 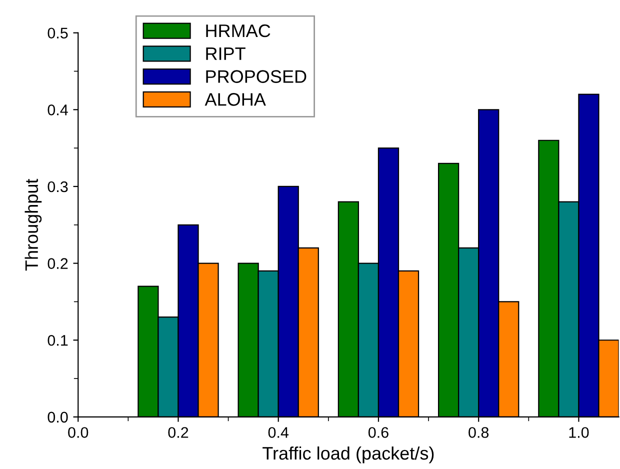 I want to click on y-tick-label: 0.0, so click(x=58, y=417).